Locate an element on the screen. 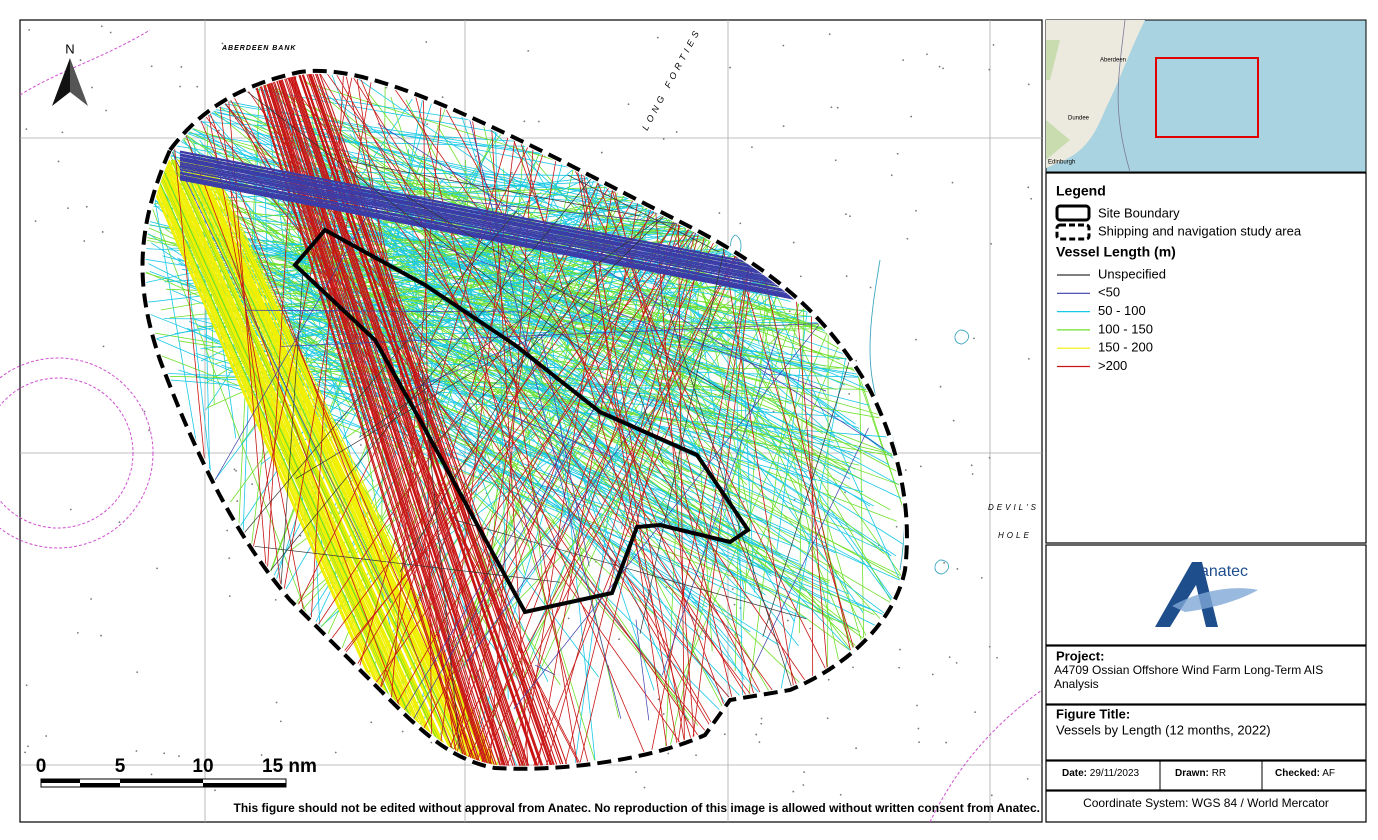 This screenshot has height=840, width=1378. figure-label: Figure Title: is located at coordinates (1093, 713).